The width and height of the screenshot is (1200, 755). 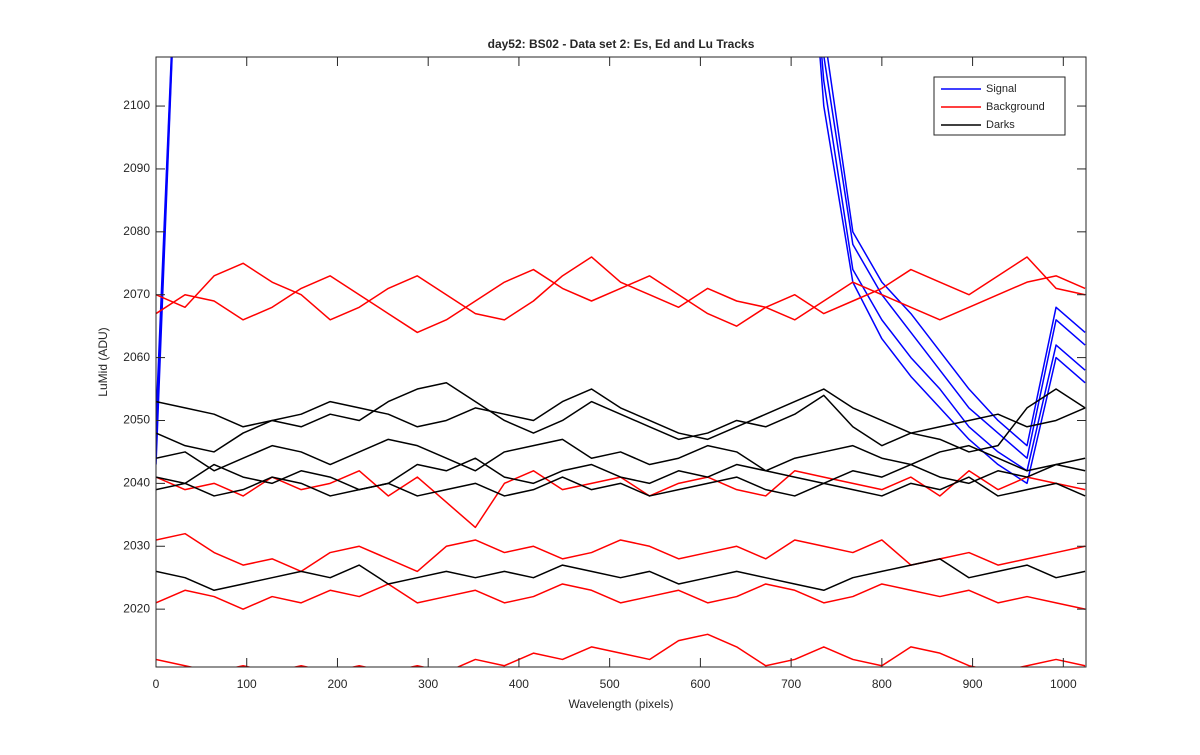 I want to click on x-tick-label: 0, so click(x=156, y=684).